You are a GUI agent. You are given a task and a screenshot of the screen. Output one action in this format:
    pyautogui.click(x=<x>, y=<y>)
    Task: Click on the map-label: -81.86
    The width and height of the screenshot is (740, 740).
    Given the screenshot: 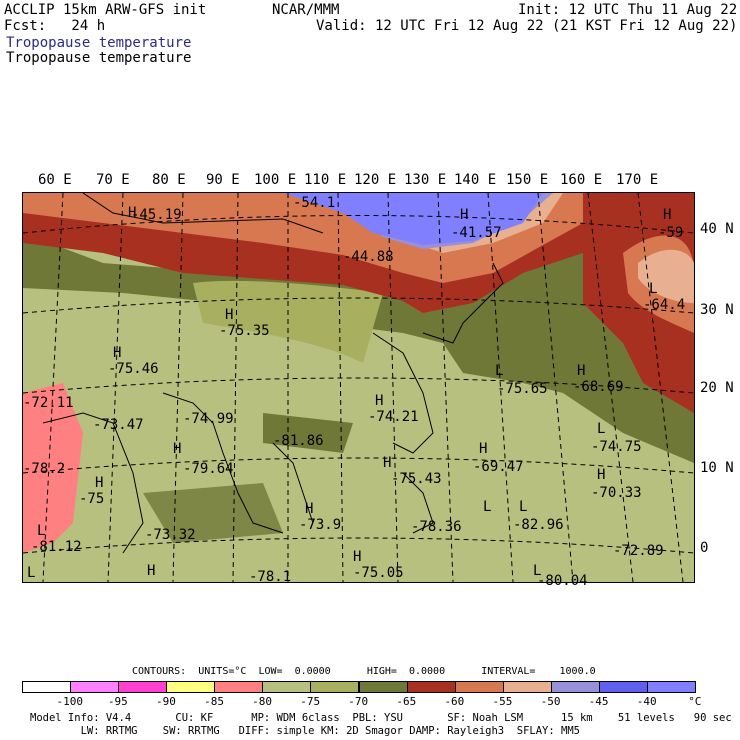 What is the action you would take?
    pyautogui.click(x=298, y=441)
    